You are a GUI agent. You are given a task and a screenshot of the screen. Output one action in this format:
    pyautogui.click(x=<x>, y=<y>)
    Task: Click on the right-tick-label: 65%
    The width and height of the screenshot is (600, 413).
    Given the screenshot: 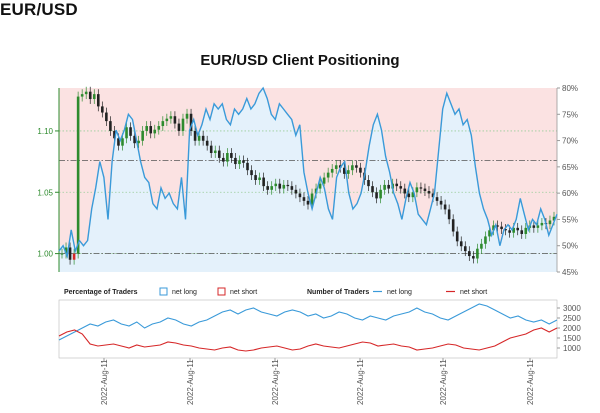 What is the action you would take?
    pyautogui.click(x=570, y=167)
    